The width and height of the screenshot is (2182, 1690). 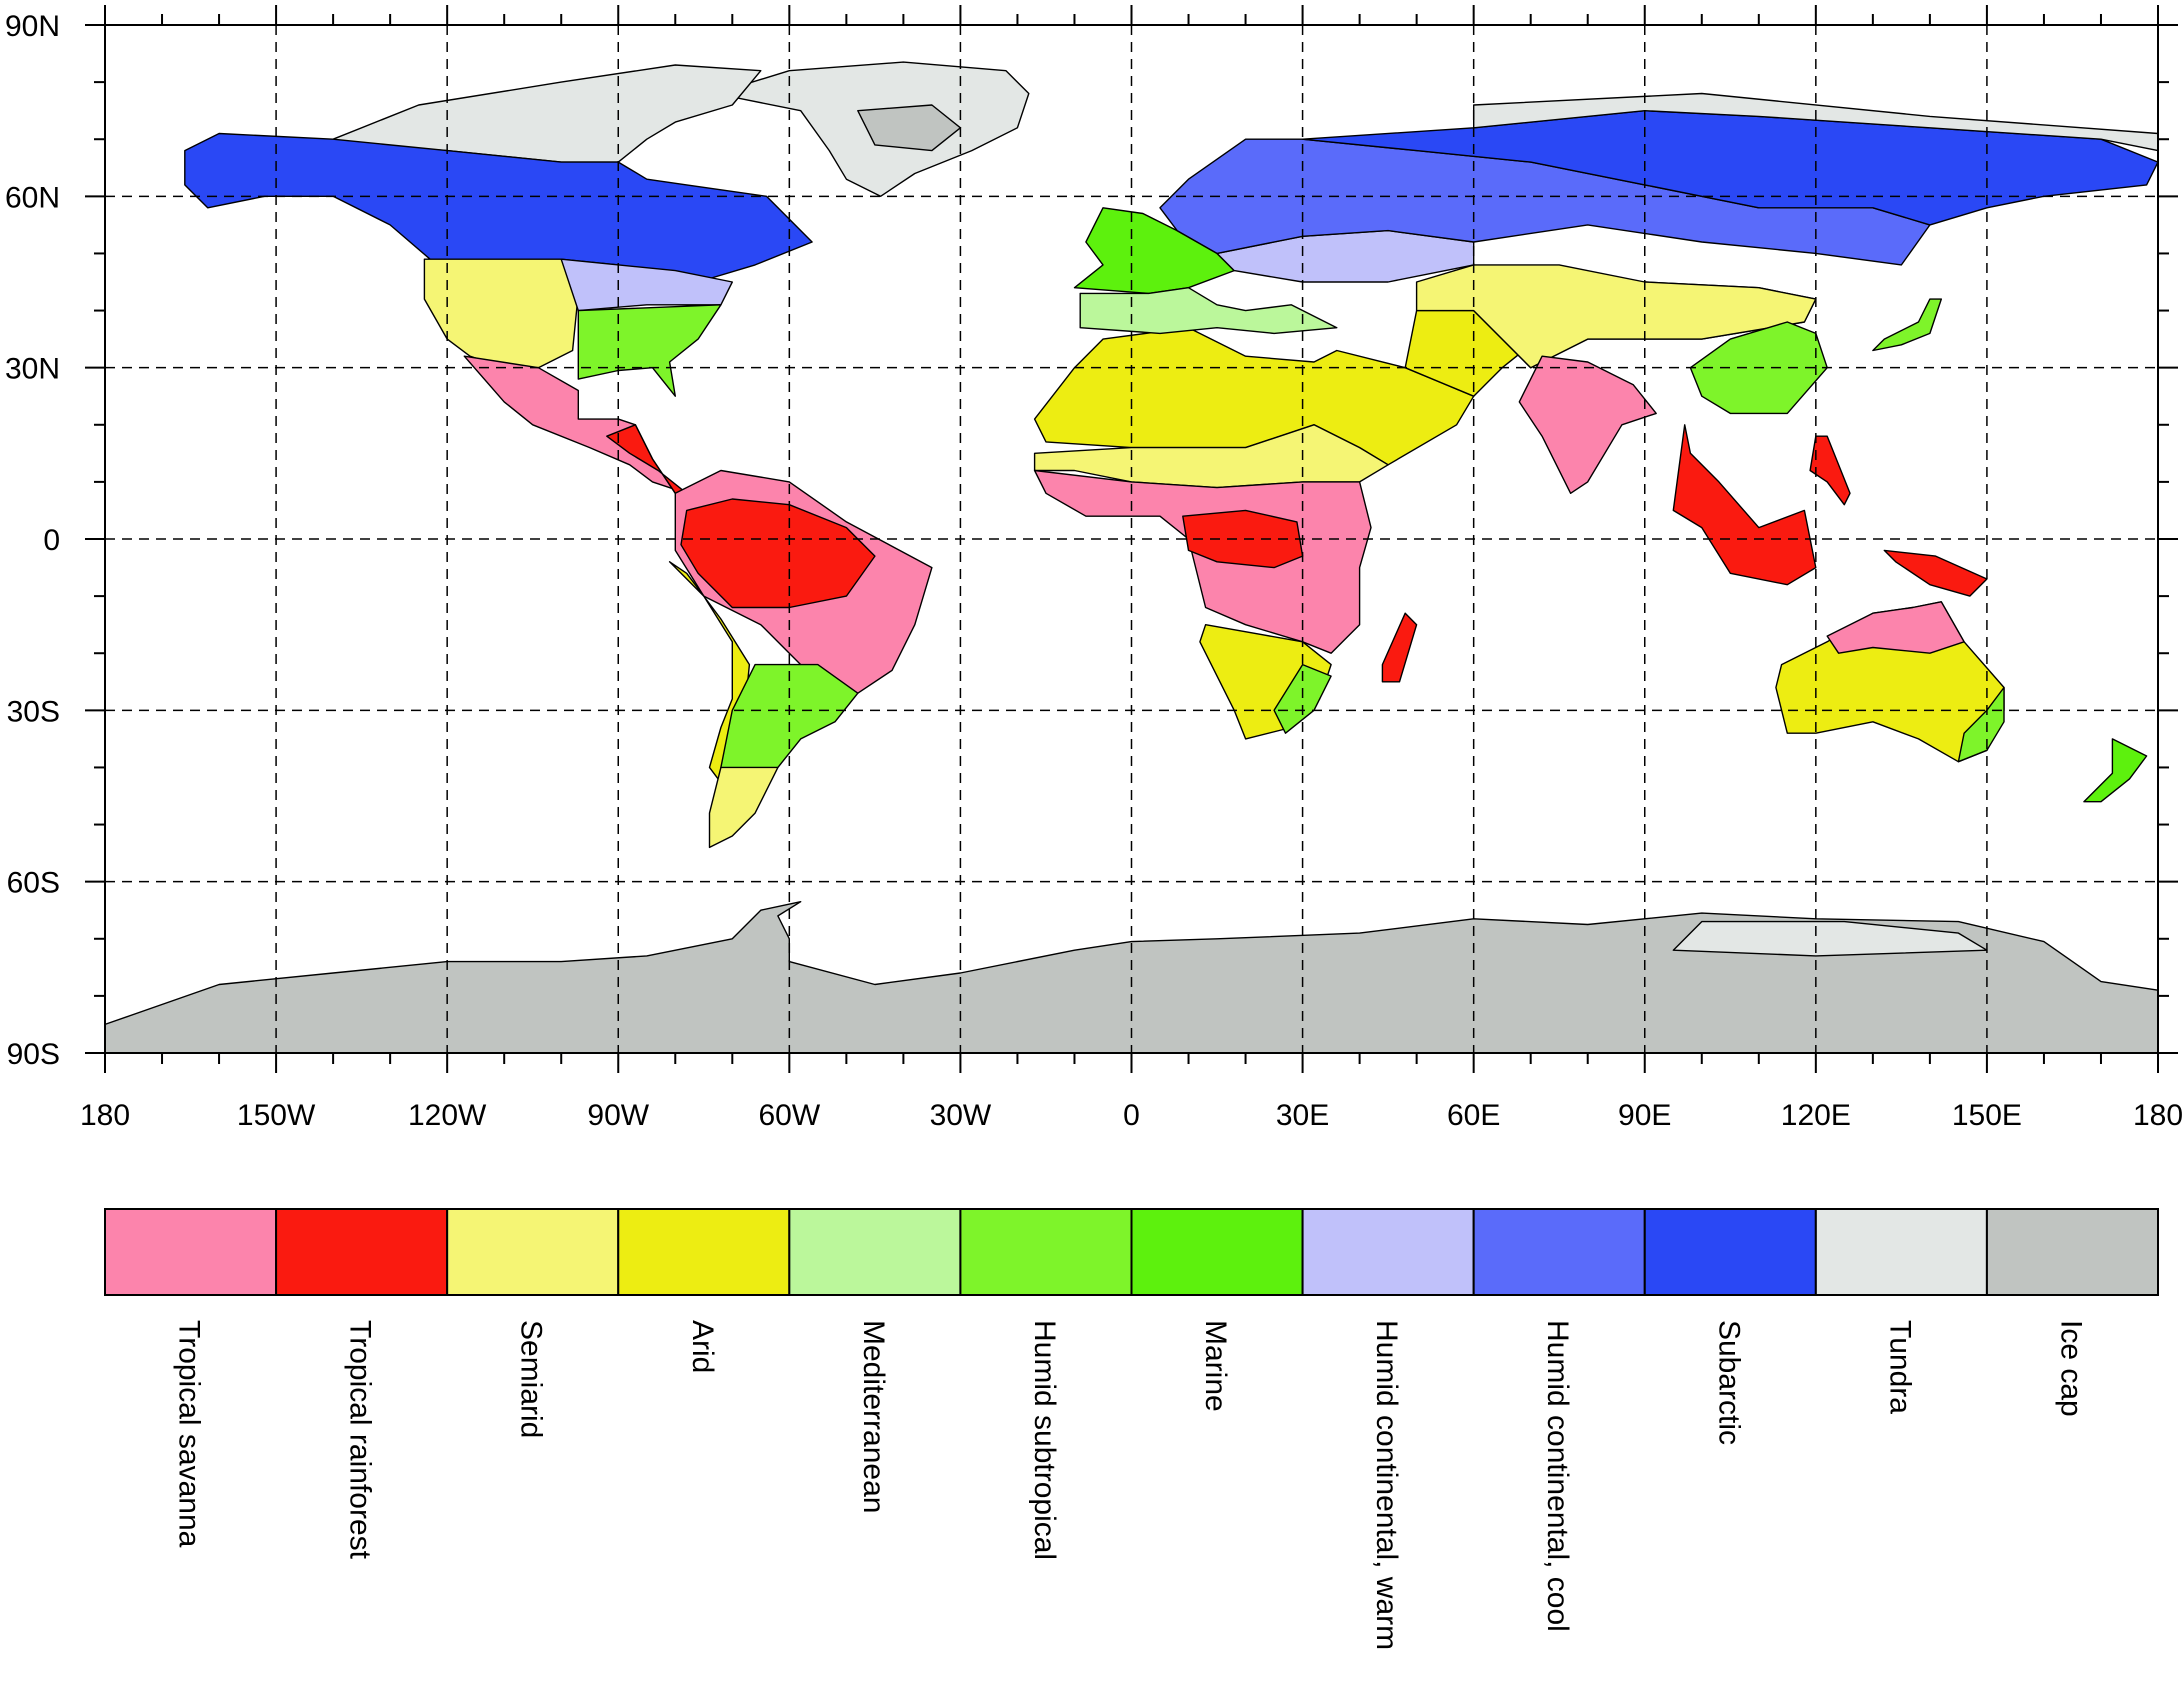 What do you see at coordinates (32, 540) in the screenshot?
I see `latitude-labels: 90N 60N 30N 0 30S 60S 90S` at bounding box center [32, 540].